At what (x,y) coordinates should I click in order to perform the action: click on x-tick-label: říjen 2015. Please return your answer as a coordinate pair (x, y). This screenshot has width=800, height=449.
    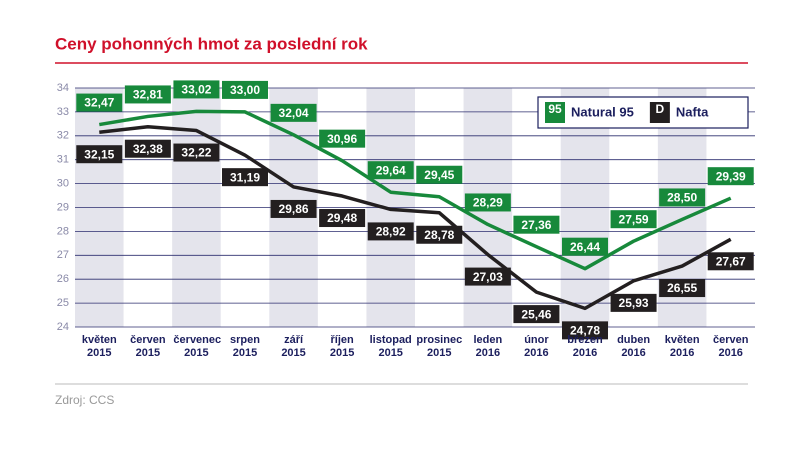
    Looking at the image, I should click on (342, 346).